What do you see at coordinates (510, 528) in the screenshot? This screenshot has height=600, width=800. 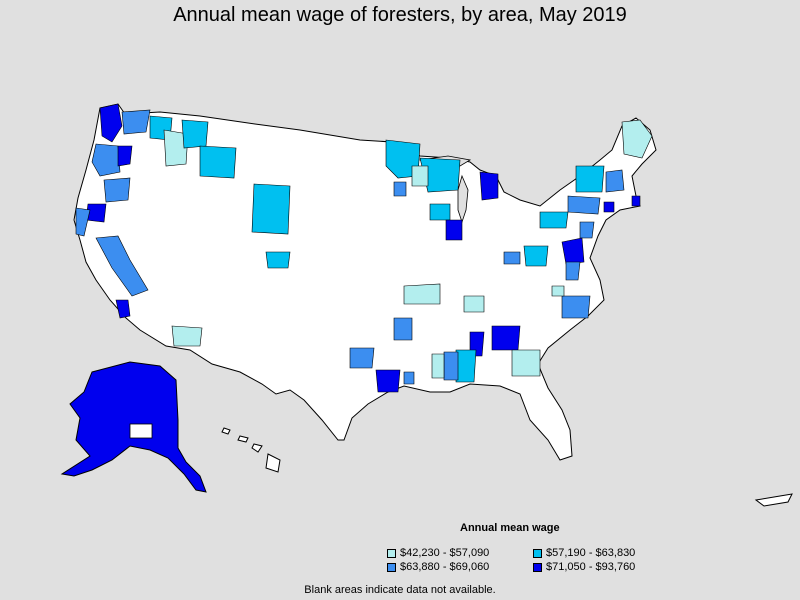 I see `legend-title: Annual mean wage` at bounding box center [510, 528].